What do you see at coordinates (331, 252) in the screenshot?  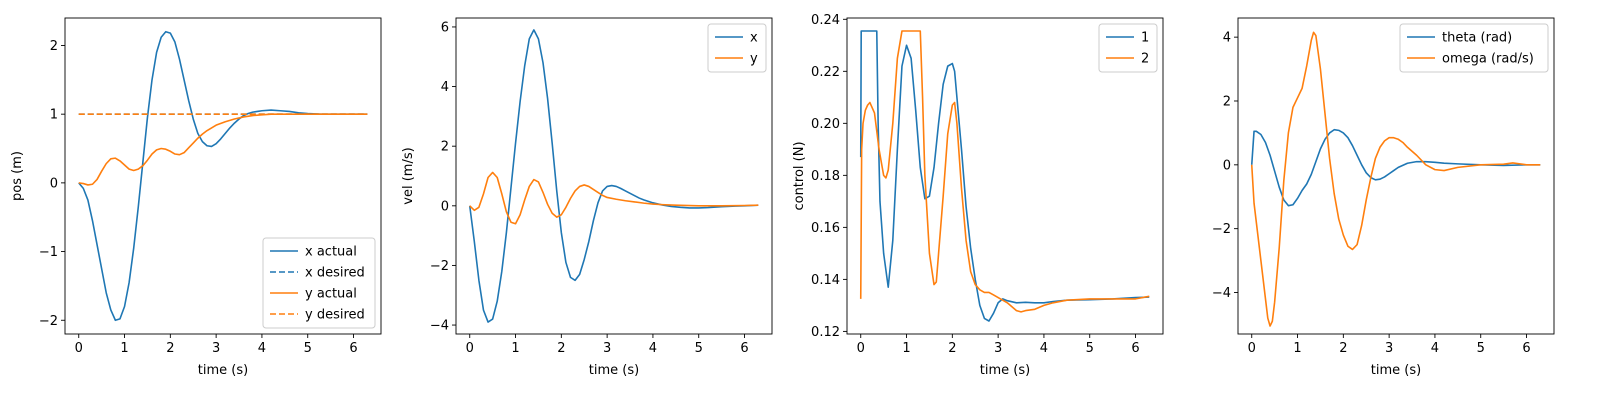 I see `legend-label: x actual` at bounding box center [331, 252].